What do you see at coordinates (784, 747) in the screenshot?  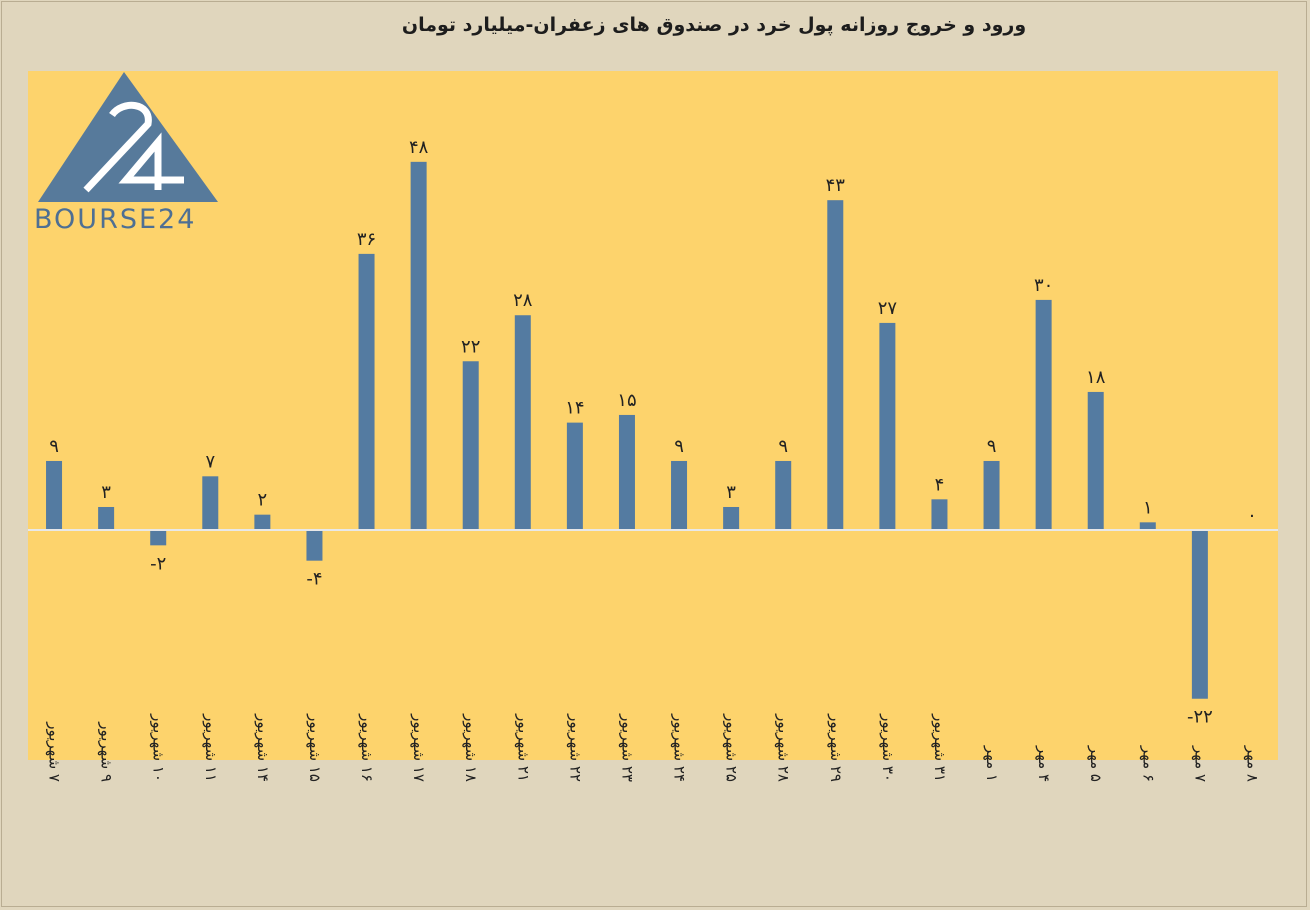 I see `x-tick-label: ۲۸ شهریور` at bounding box center [784, 747].